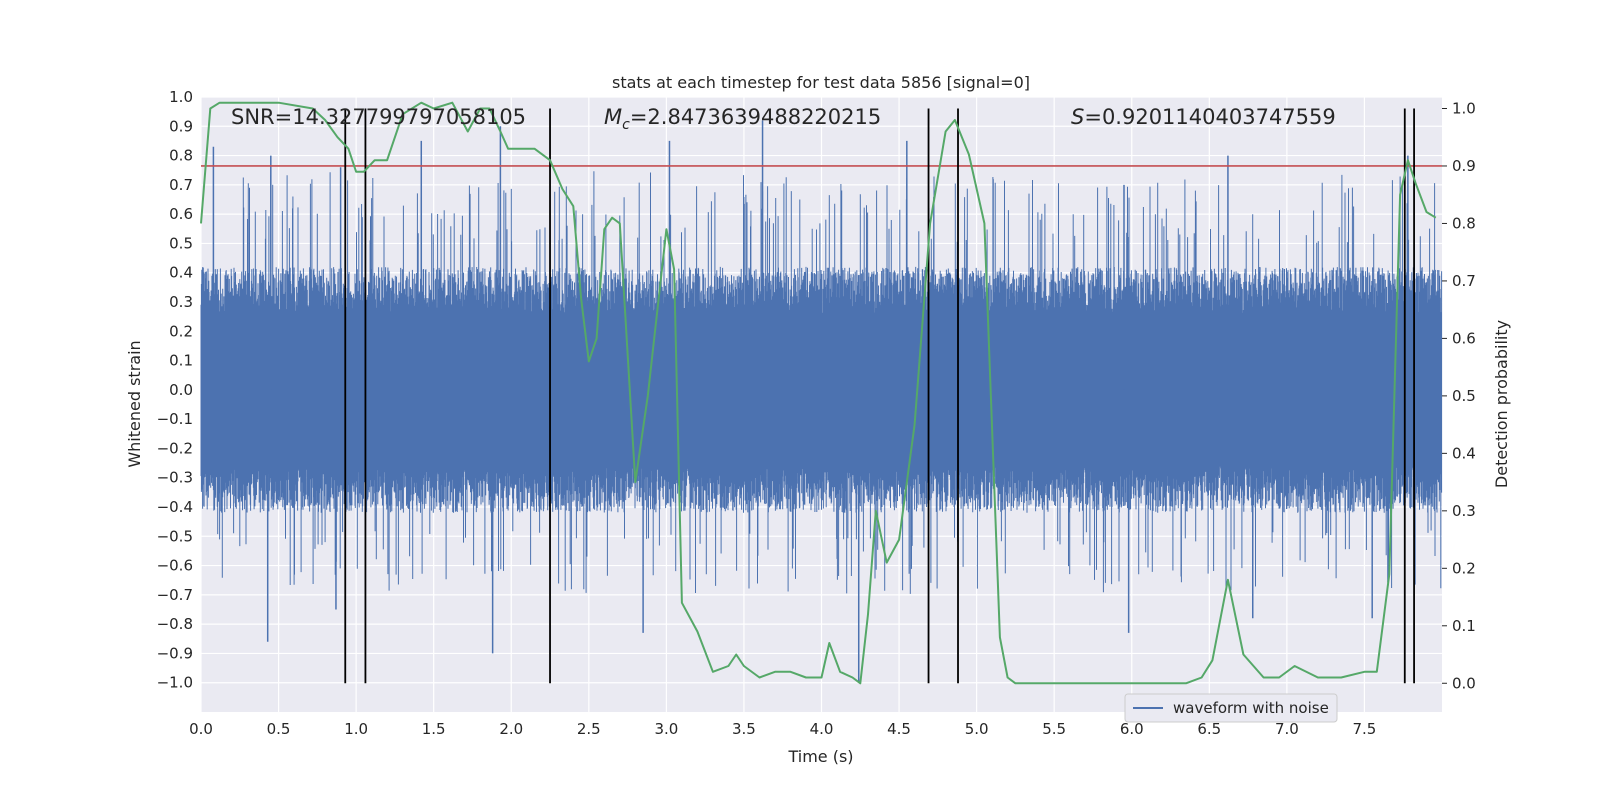 The width and height of the screenshot is (1600, 800). Describe the element at coordinates (755, 117) in the screenshot. I see `chirp-mass-value: =2.8473639488220215` at that location.